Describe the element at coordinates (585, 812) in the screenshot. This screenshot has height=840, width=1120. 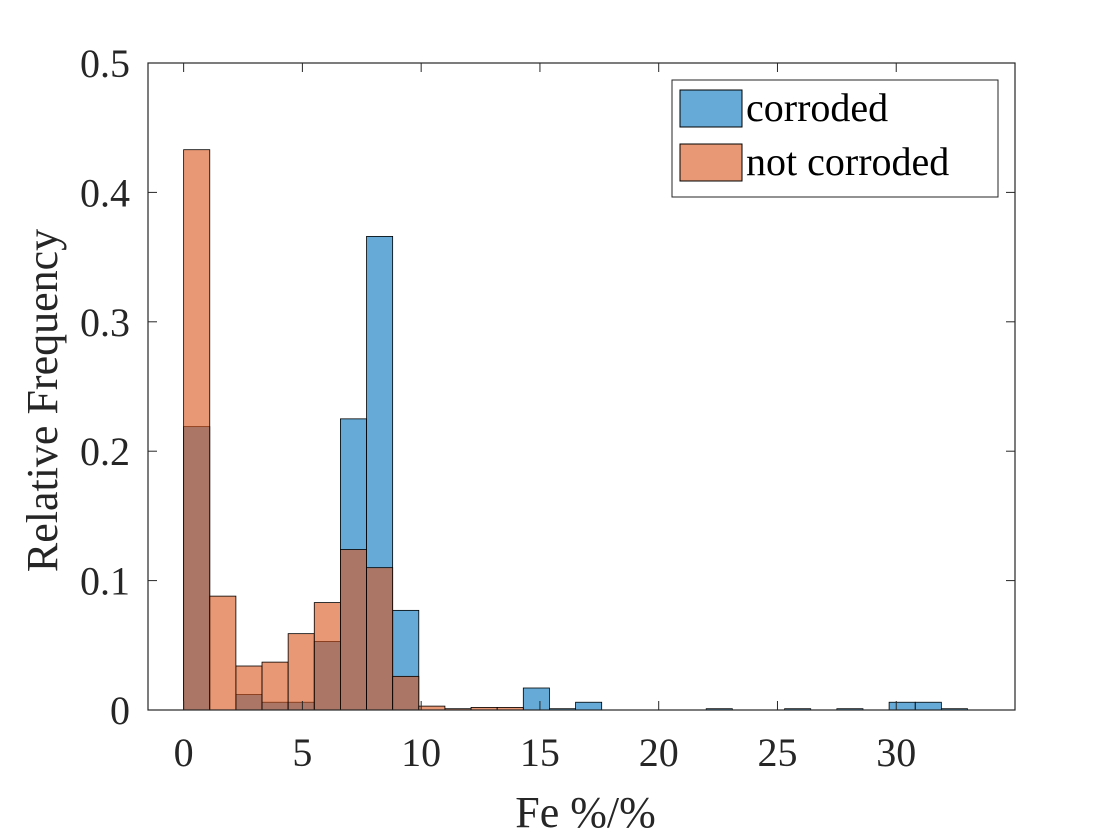
I see `x-axis-label: Fe %/%` at that location.